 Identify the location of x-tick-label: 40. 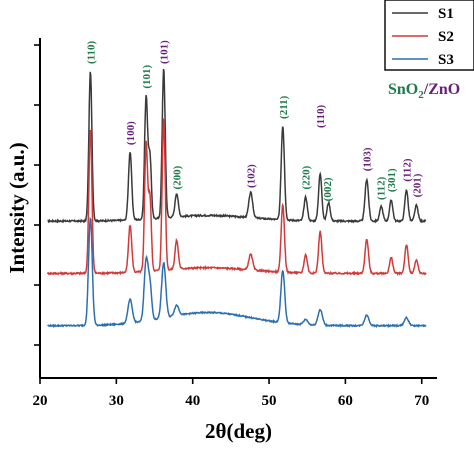
(192, 401).